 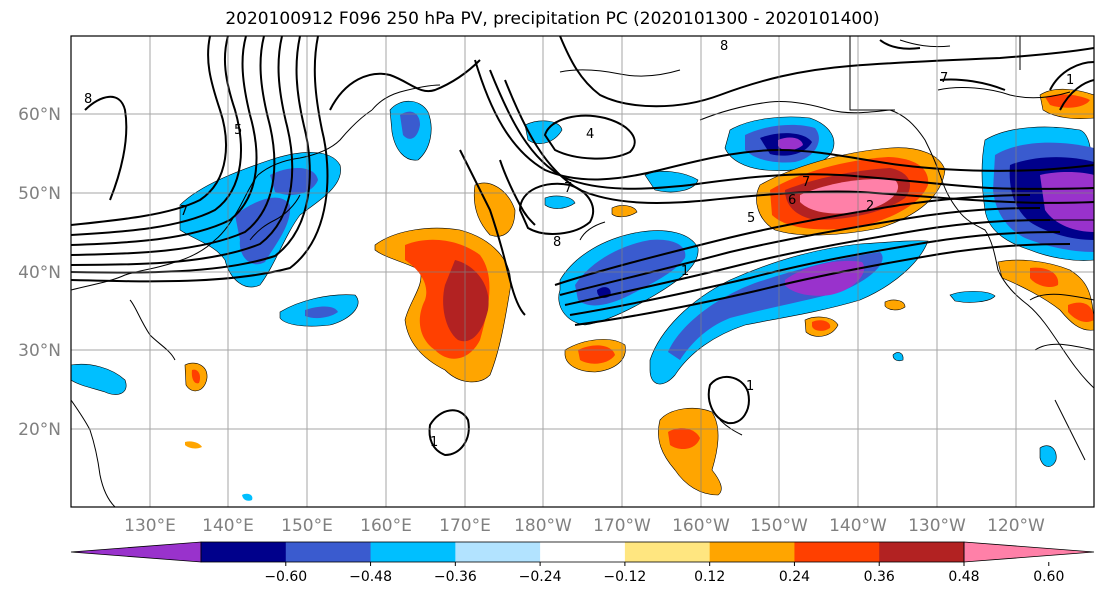 What do you see at coordinates (465, 526) in the screenshot?
I see `lon-label: 170°E` at bounding box center [465, 526].